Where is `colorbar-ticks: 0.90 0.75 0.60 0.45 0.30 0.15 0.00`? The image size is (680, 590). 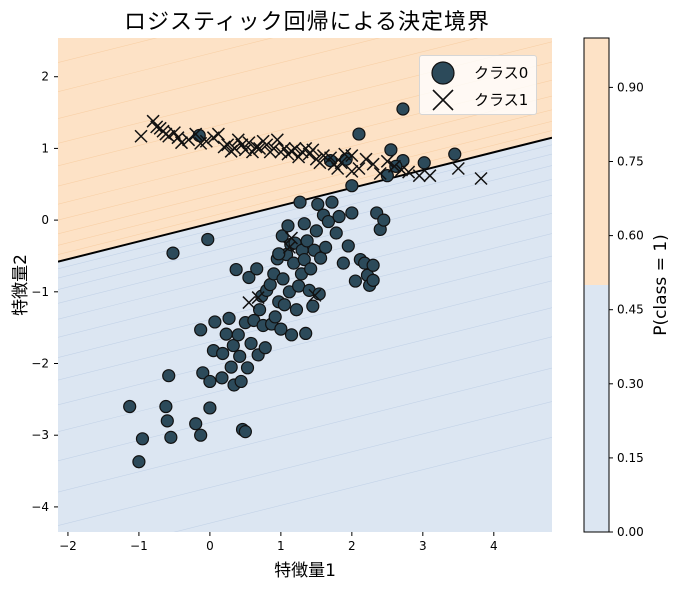 colorbar-ticks: 0.90 0.75 0.60 0.45 0.30 0.15 0.00 is located at coordinates (626, 309).